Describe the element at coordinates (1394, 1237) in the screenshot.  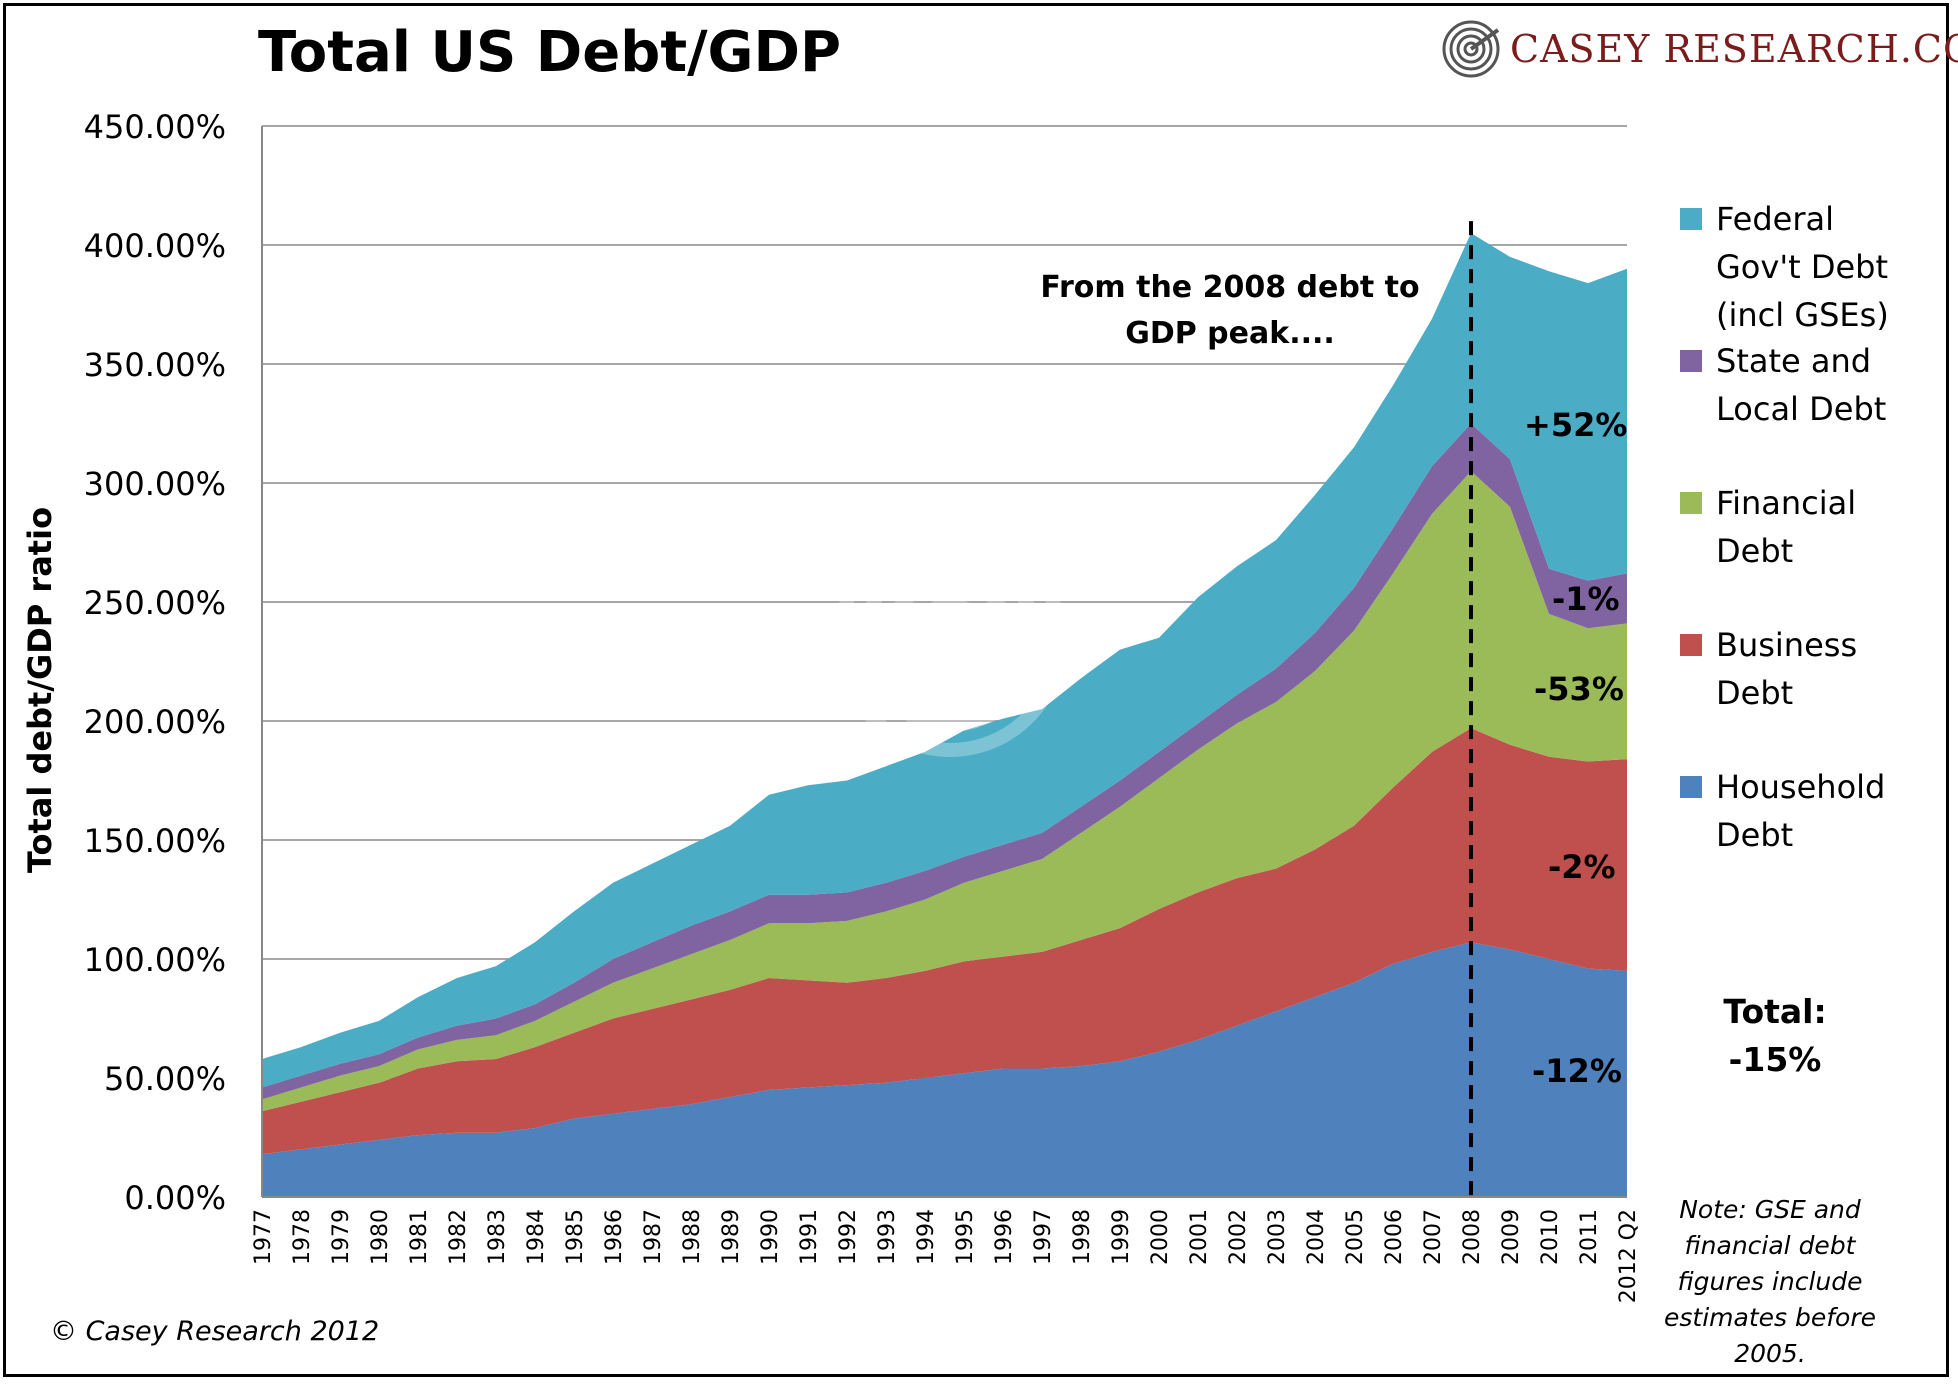
I see `x-tick-label: 2006` at that location.